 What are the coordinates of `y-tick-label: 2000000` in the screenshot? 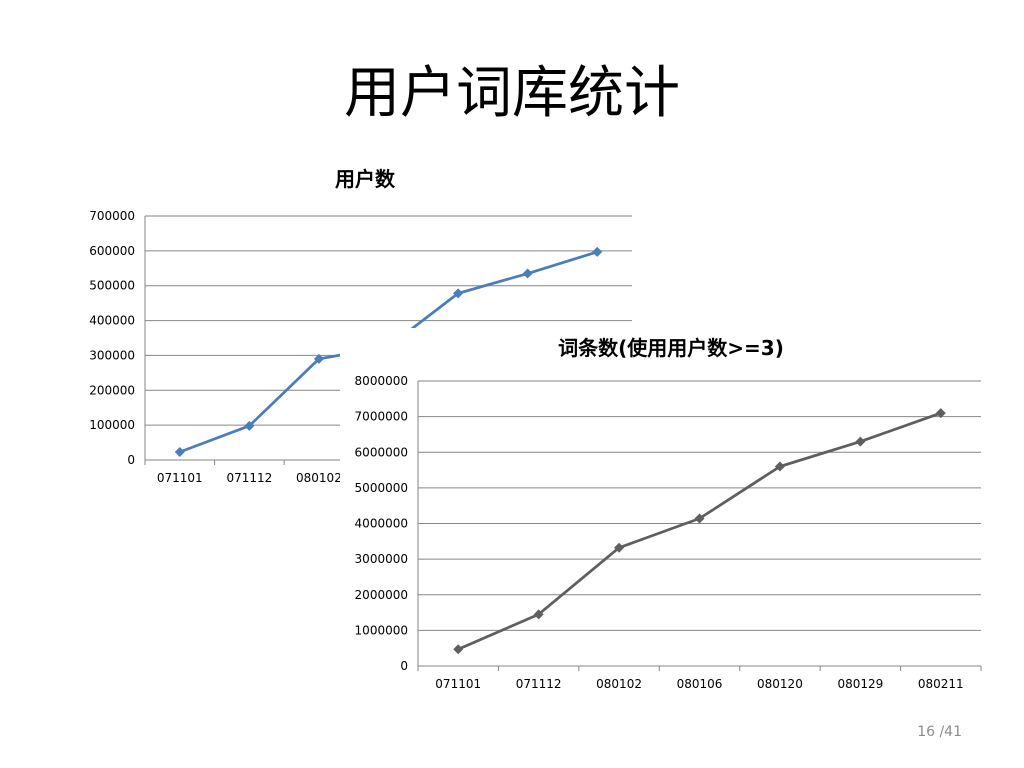 It's located at (381, 595).